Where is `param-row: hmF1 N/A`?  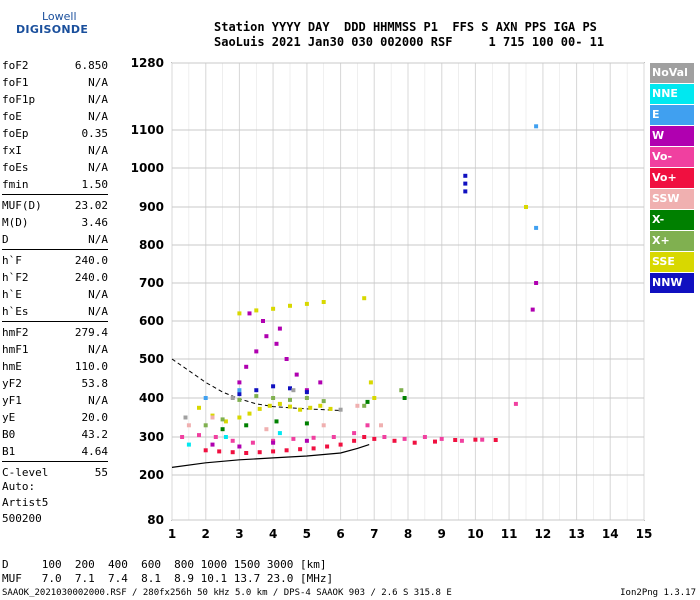
param-row: hmF1 N/A is located at coordinates (55, 349).